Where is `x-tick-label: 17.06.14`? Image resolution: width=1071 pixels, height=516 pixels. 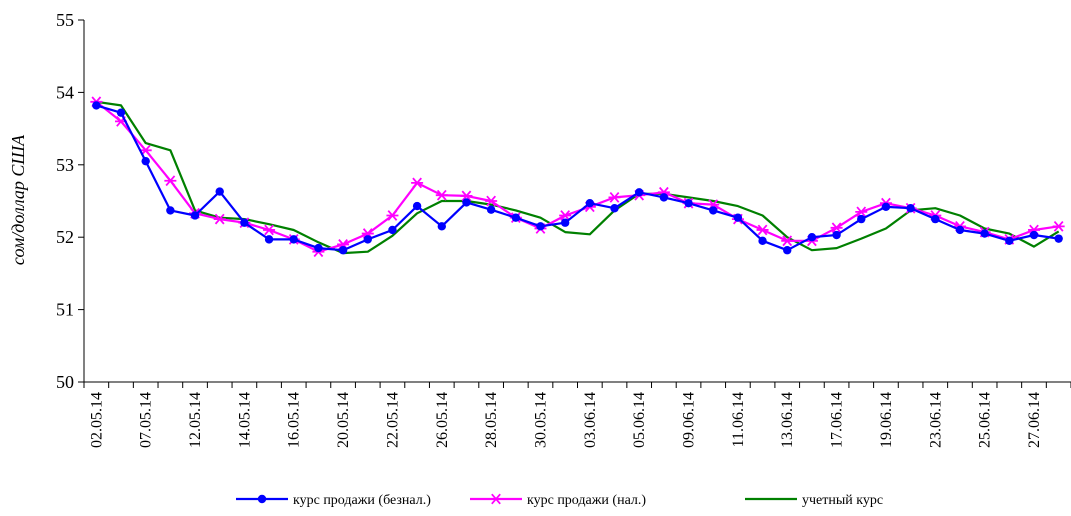
x-tick-label: 17.06.14 is located at coordinates (837, 420).